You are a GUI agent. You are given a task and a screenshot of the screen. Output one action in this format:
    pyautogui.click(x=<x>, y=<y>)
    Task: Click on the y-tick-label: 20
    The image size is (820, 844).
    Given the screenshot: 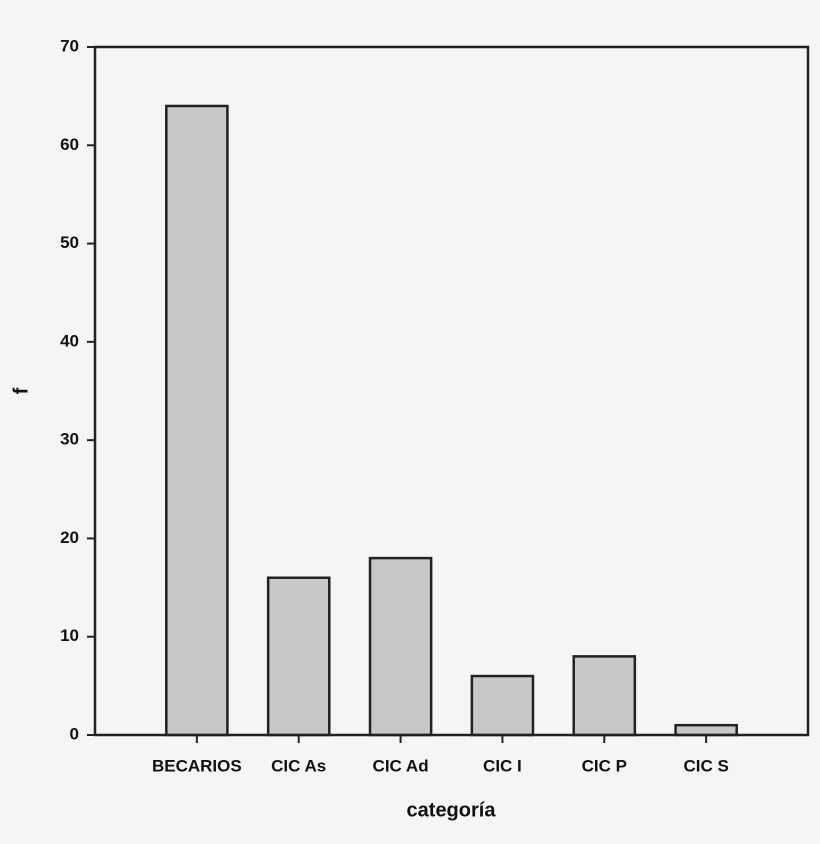 What is the action you would take?
    pyautogui.click(x=69, y=537)
    